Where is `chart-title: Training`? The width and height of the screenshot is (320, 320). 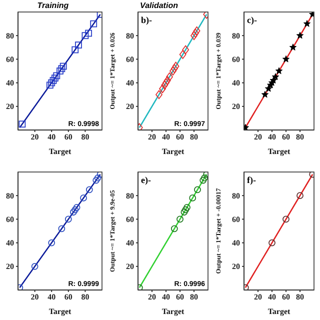 chart-title: Training is located at coordinates (53, 5).